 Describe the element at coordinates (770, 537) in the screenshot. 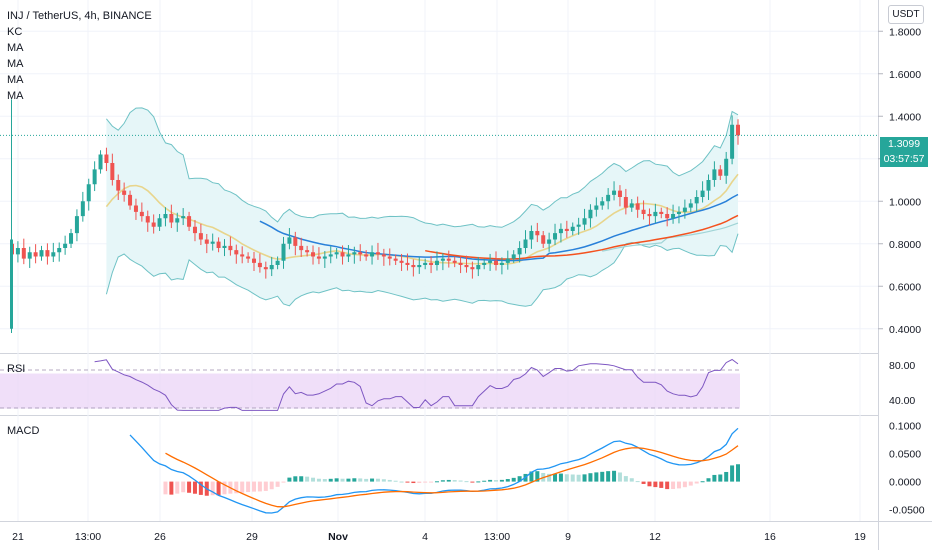

I see `time-tick-label: 16` at that location.